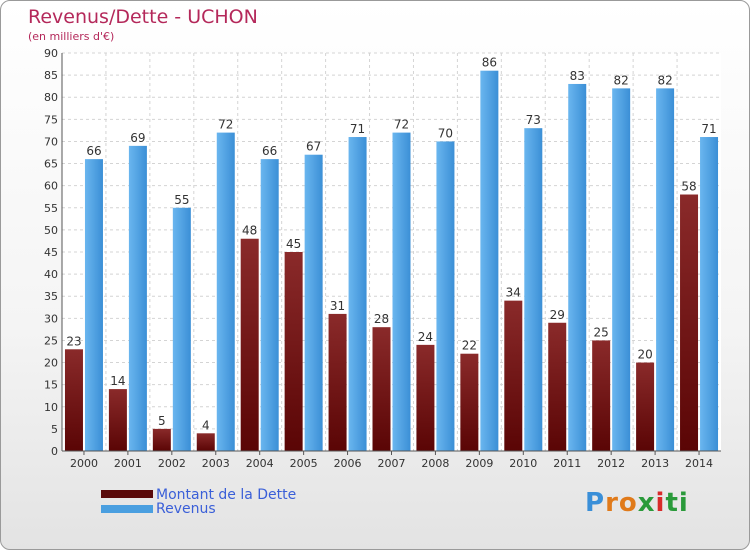 This screenshot has height=550, width=750. Describe the element at coordinates (381, 319) in the screenshot. I see `data-label-dette: 28` at that location.